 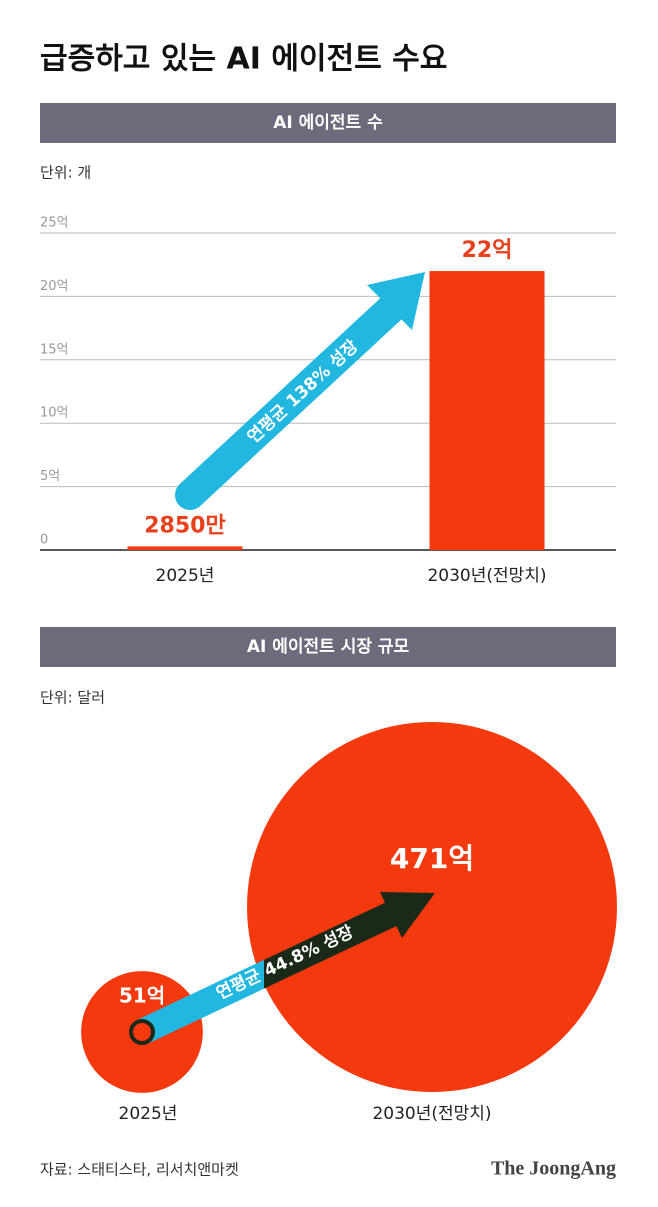 What do you see at coordinates (139, 1170) in the screenshot?
I see `source: 자료: 스태티스타, 리서치앤마켓` at bounding box center [139, 1170].